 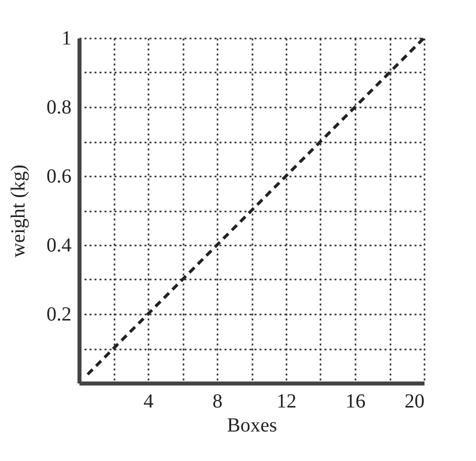 I want to click on y-tick-label: 0.8, so click(x=59, y=107).